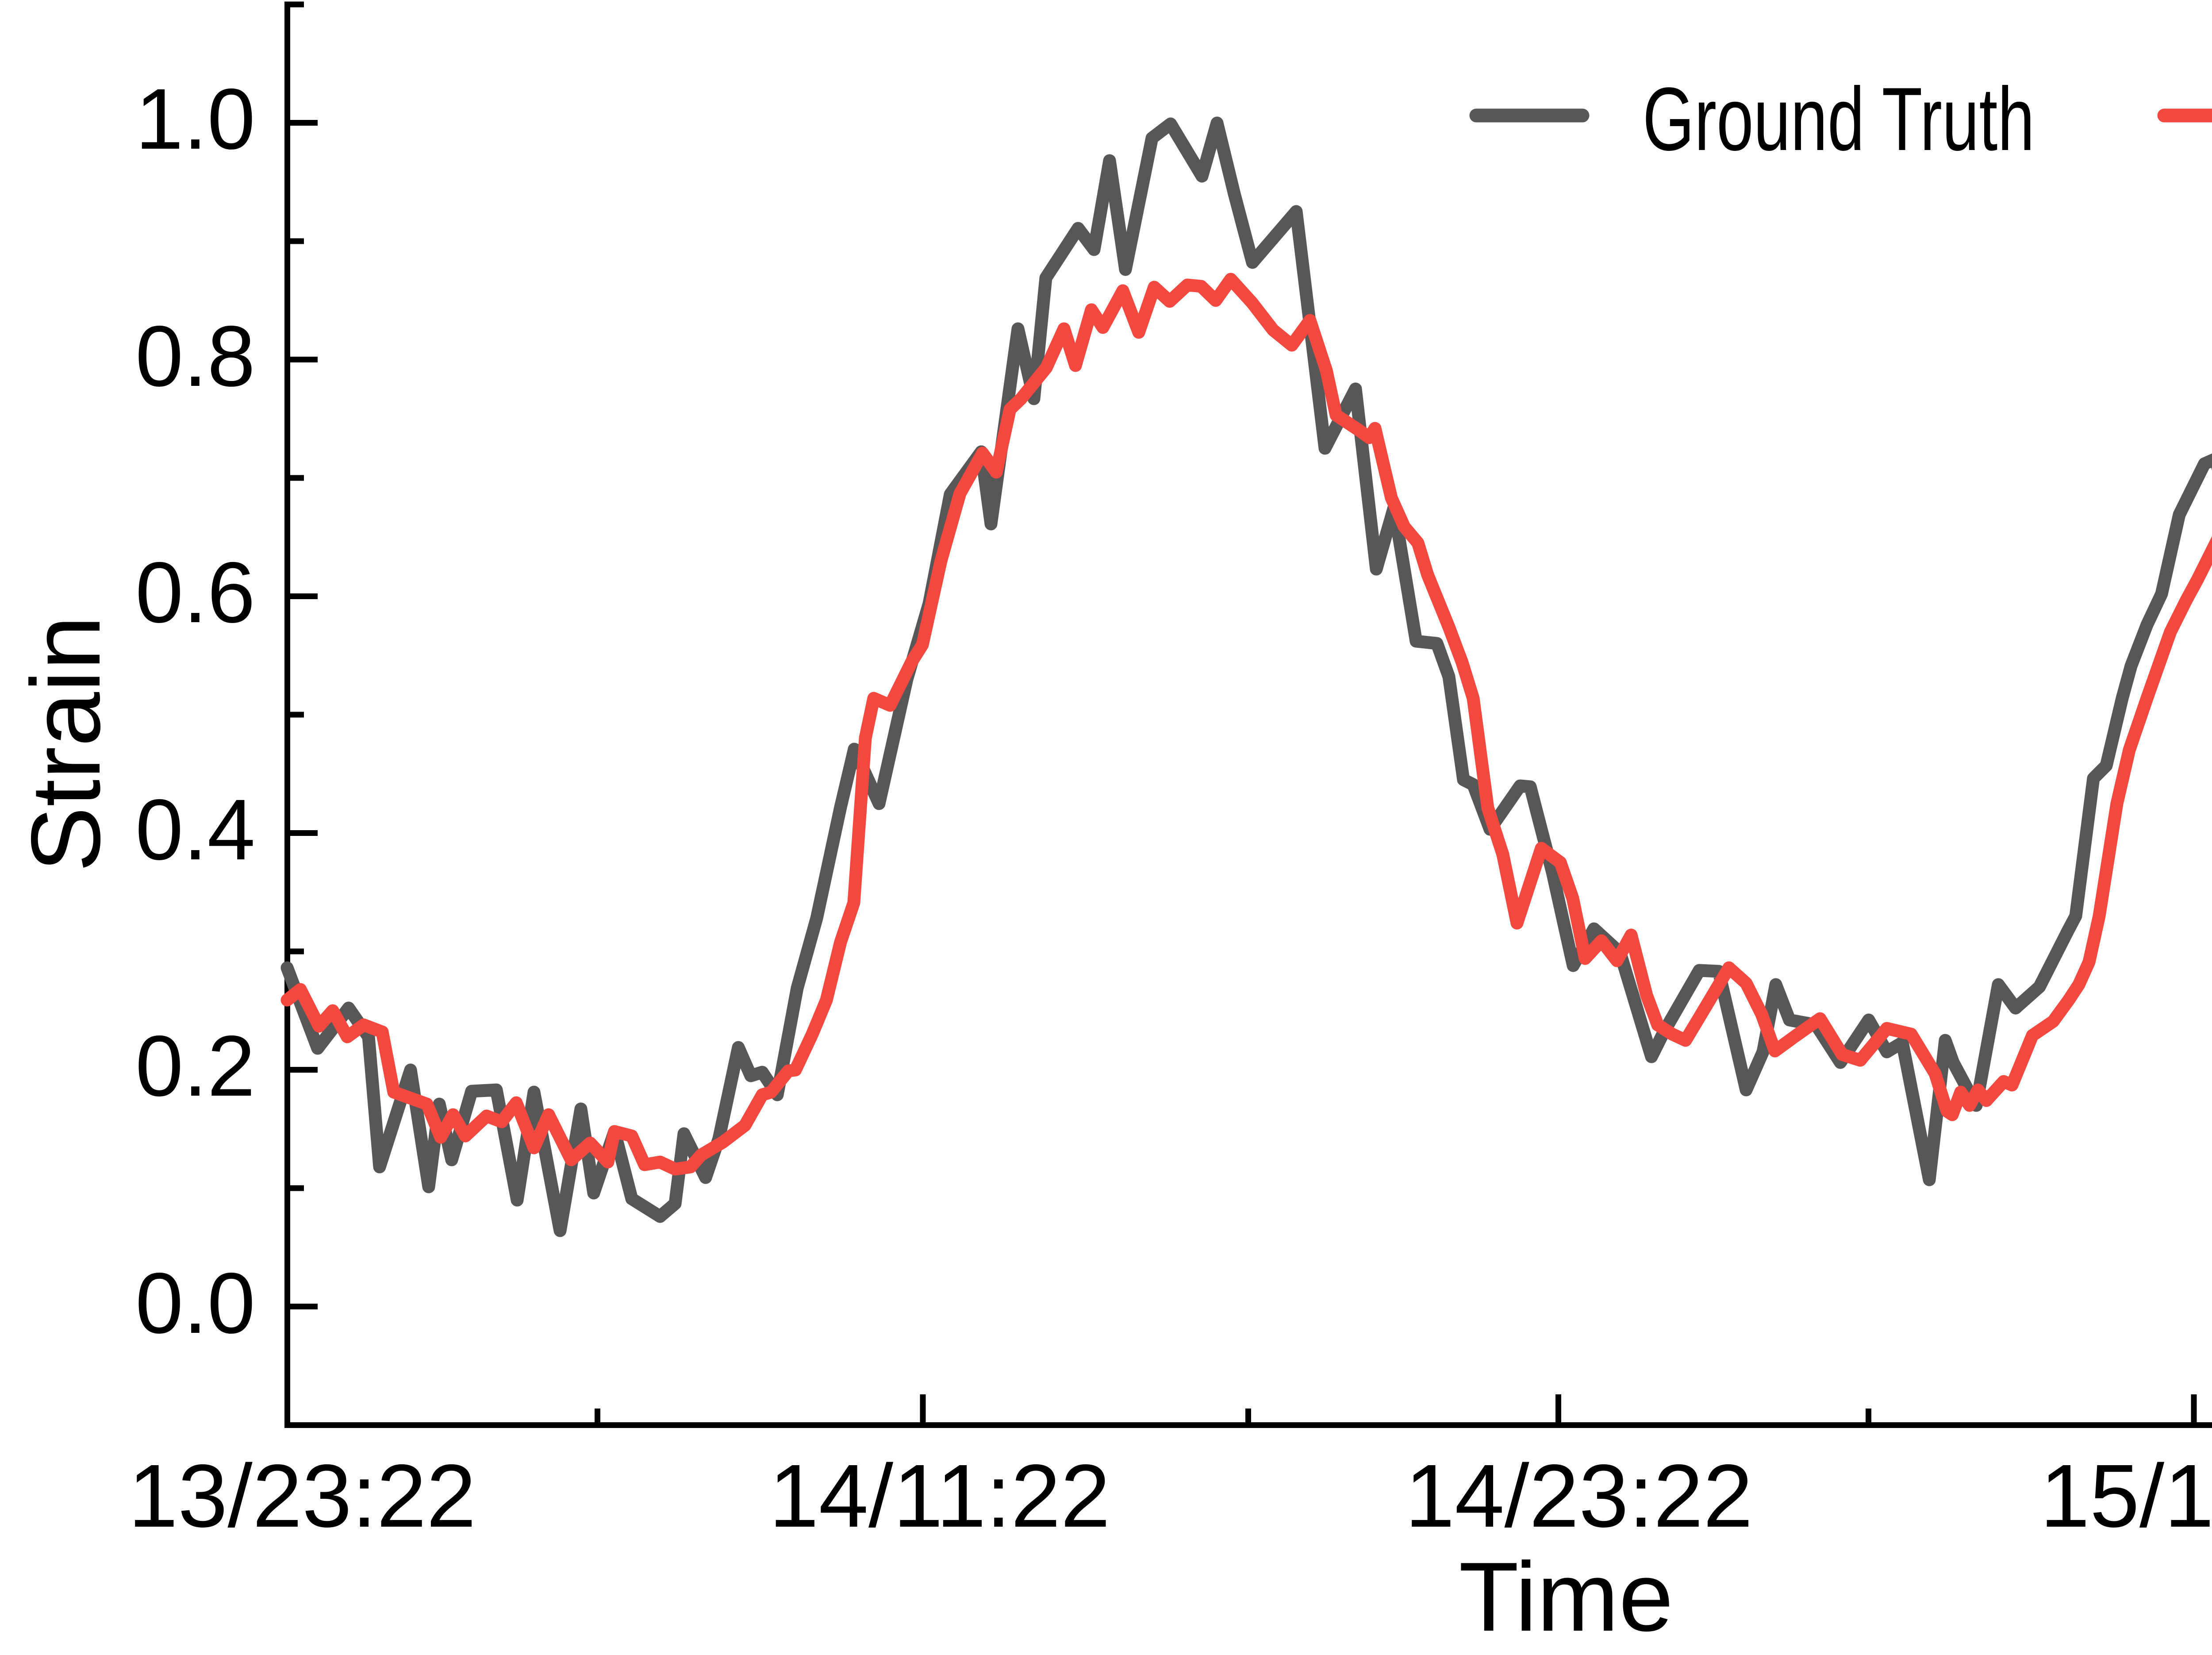  Describe the element at coordinates (66, 744) in the screenshot. I see `svg-text: Strain` at that location.